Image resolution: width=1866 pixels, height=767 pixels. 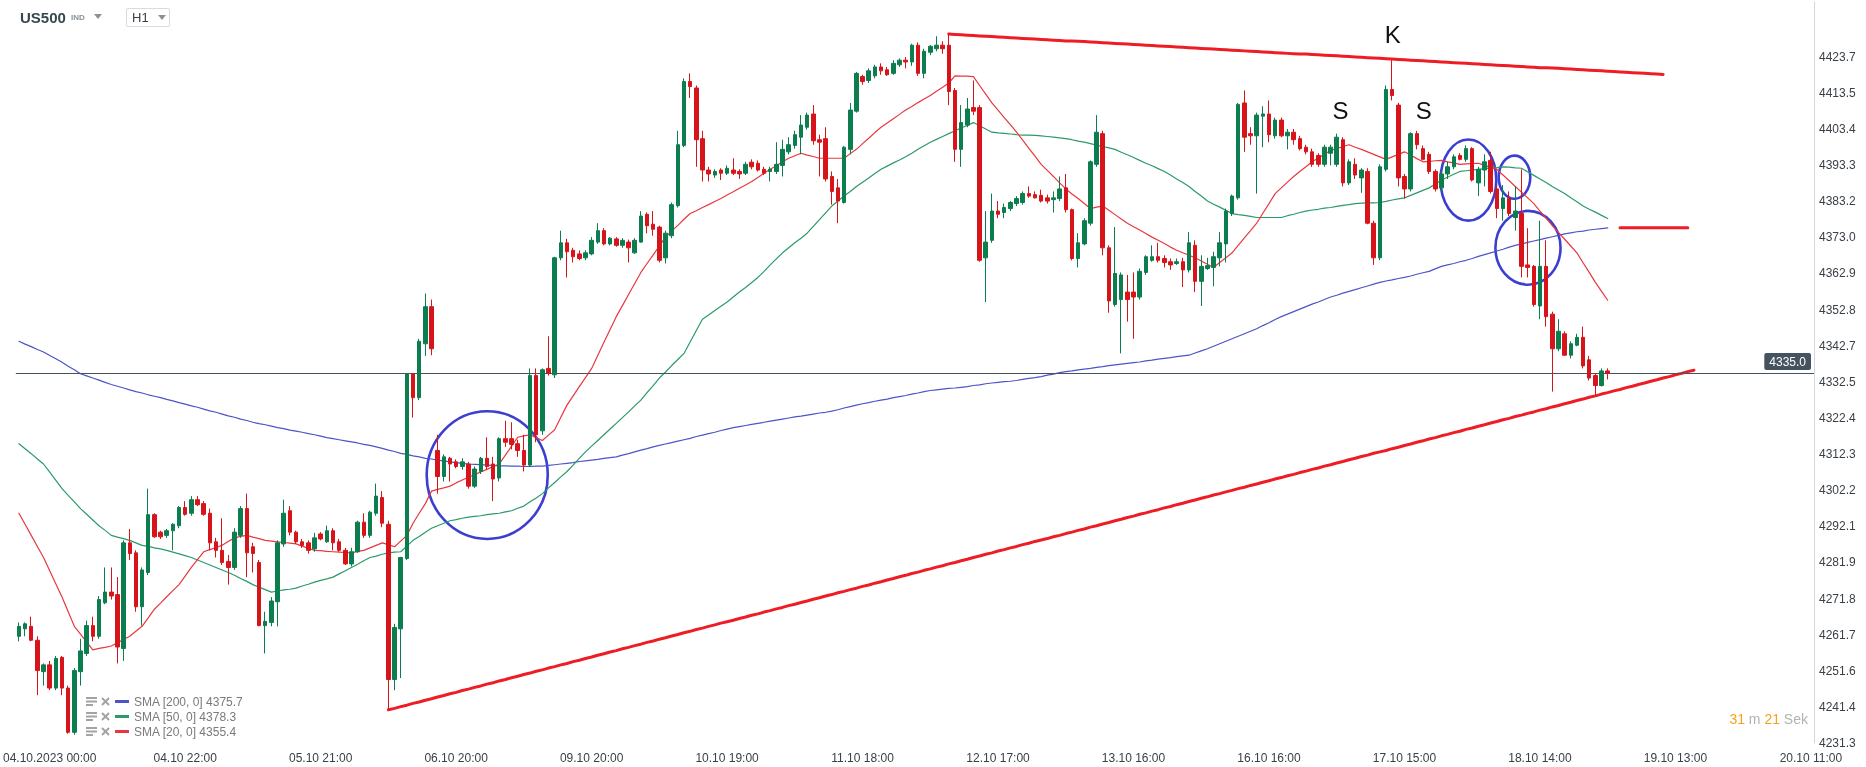 What do you see at coordinates (1269, 758) in the screenshot?
I see `x-tick-label: 16.10 16:00` at bounding box center [1269, 758].